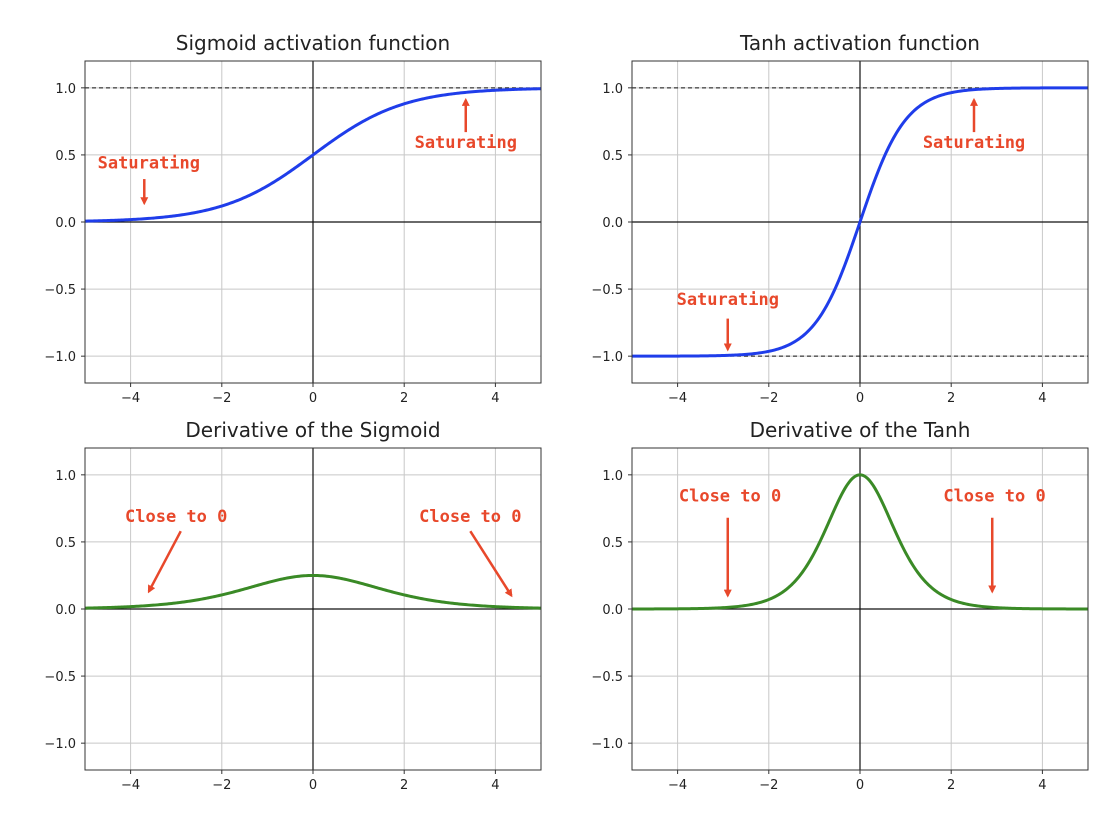  What do you see at coordinates (859, 43) in the screenshot?
I see `chart-title: Tanh activation function` at bounding box center [859, 43].